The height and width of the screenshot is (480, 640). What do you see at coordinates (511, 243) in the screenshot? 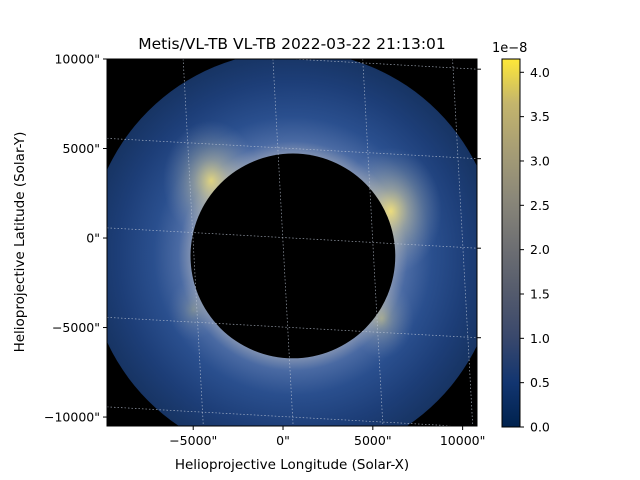
I see `colorbar` at bounding box center [511, 243].